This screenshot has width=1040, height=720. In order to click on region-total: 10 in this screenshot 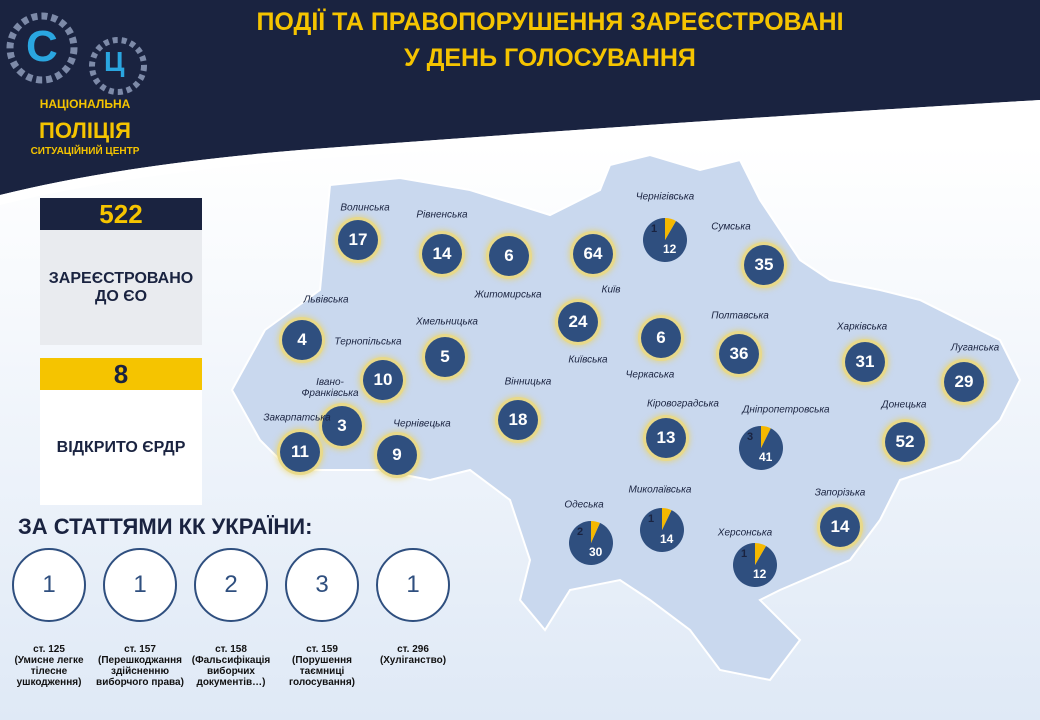, I will do `click(383, 380)`.